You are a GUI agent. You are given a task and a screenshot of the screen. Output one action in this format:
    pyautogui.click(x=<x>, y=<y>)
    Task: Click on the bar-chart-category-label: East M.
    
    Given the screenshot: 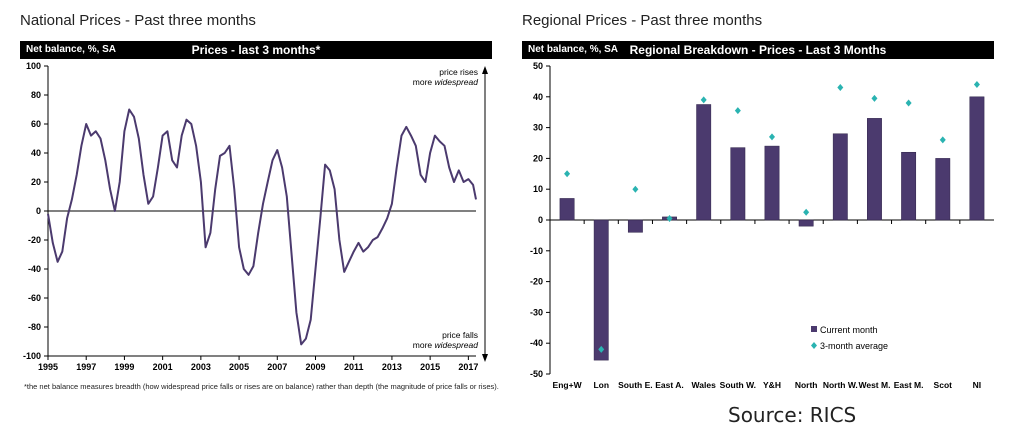 What is the action you would take?
    pyautogui.click(x=909, y=385)
    